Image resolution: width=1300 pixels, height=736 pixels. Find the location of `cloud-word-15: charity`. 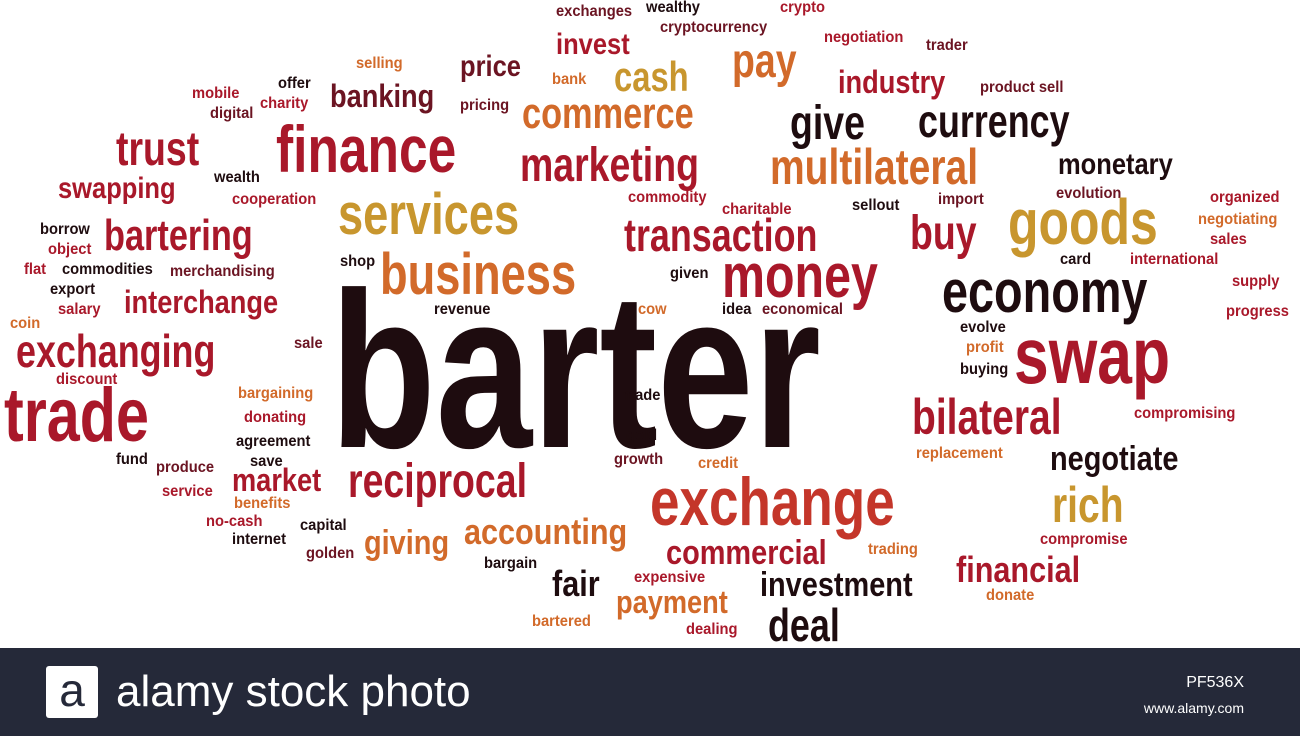

cloud-word-15: charity is located at coordinates (284, 103).